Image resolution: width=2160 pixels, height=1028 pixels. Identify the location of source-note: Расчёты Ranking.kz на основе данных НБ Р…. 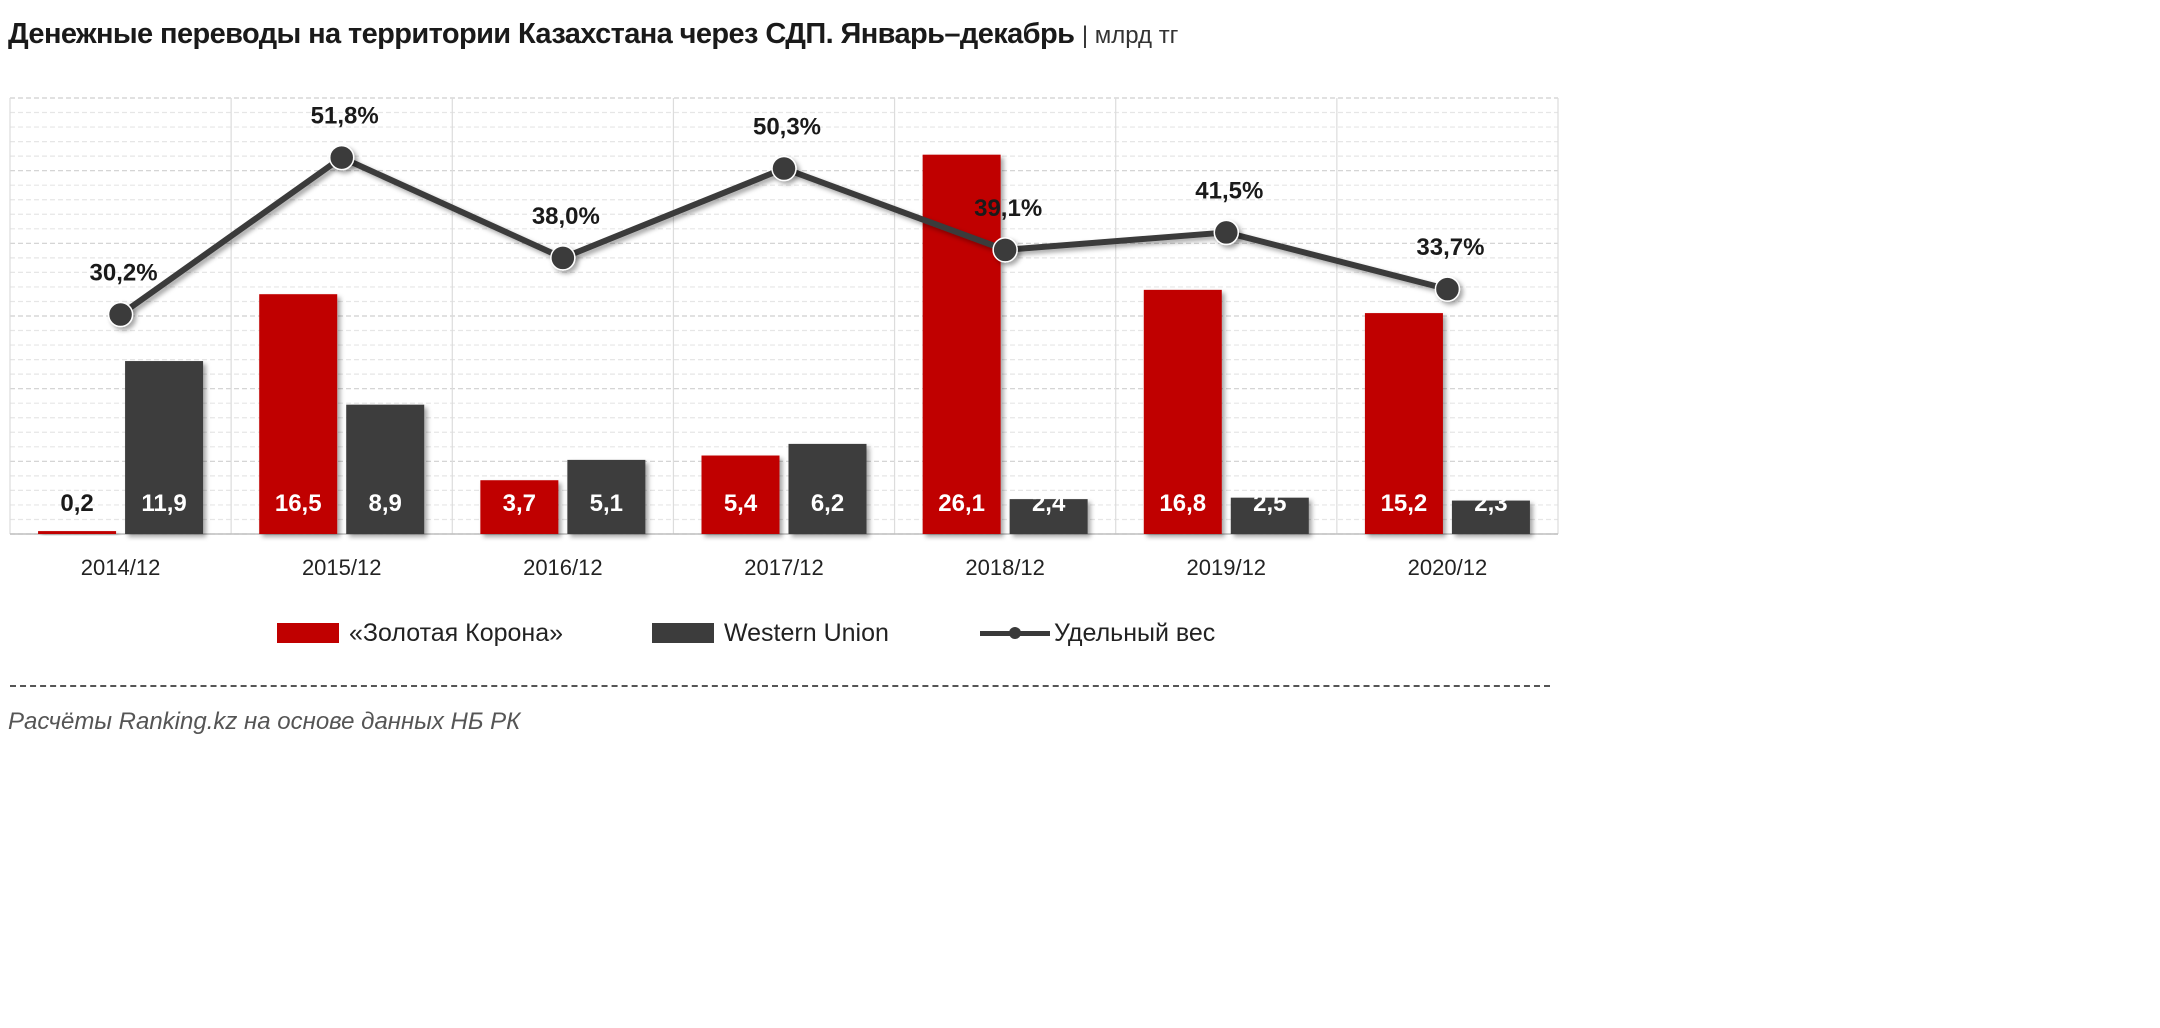
(264, 721).